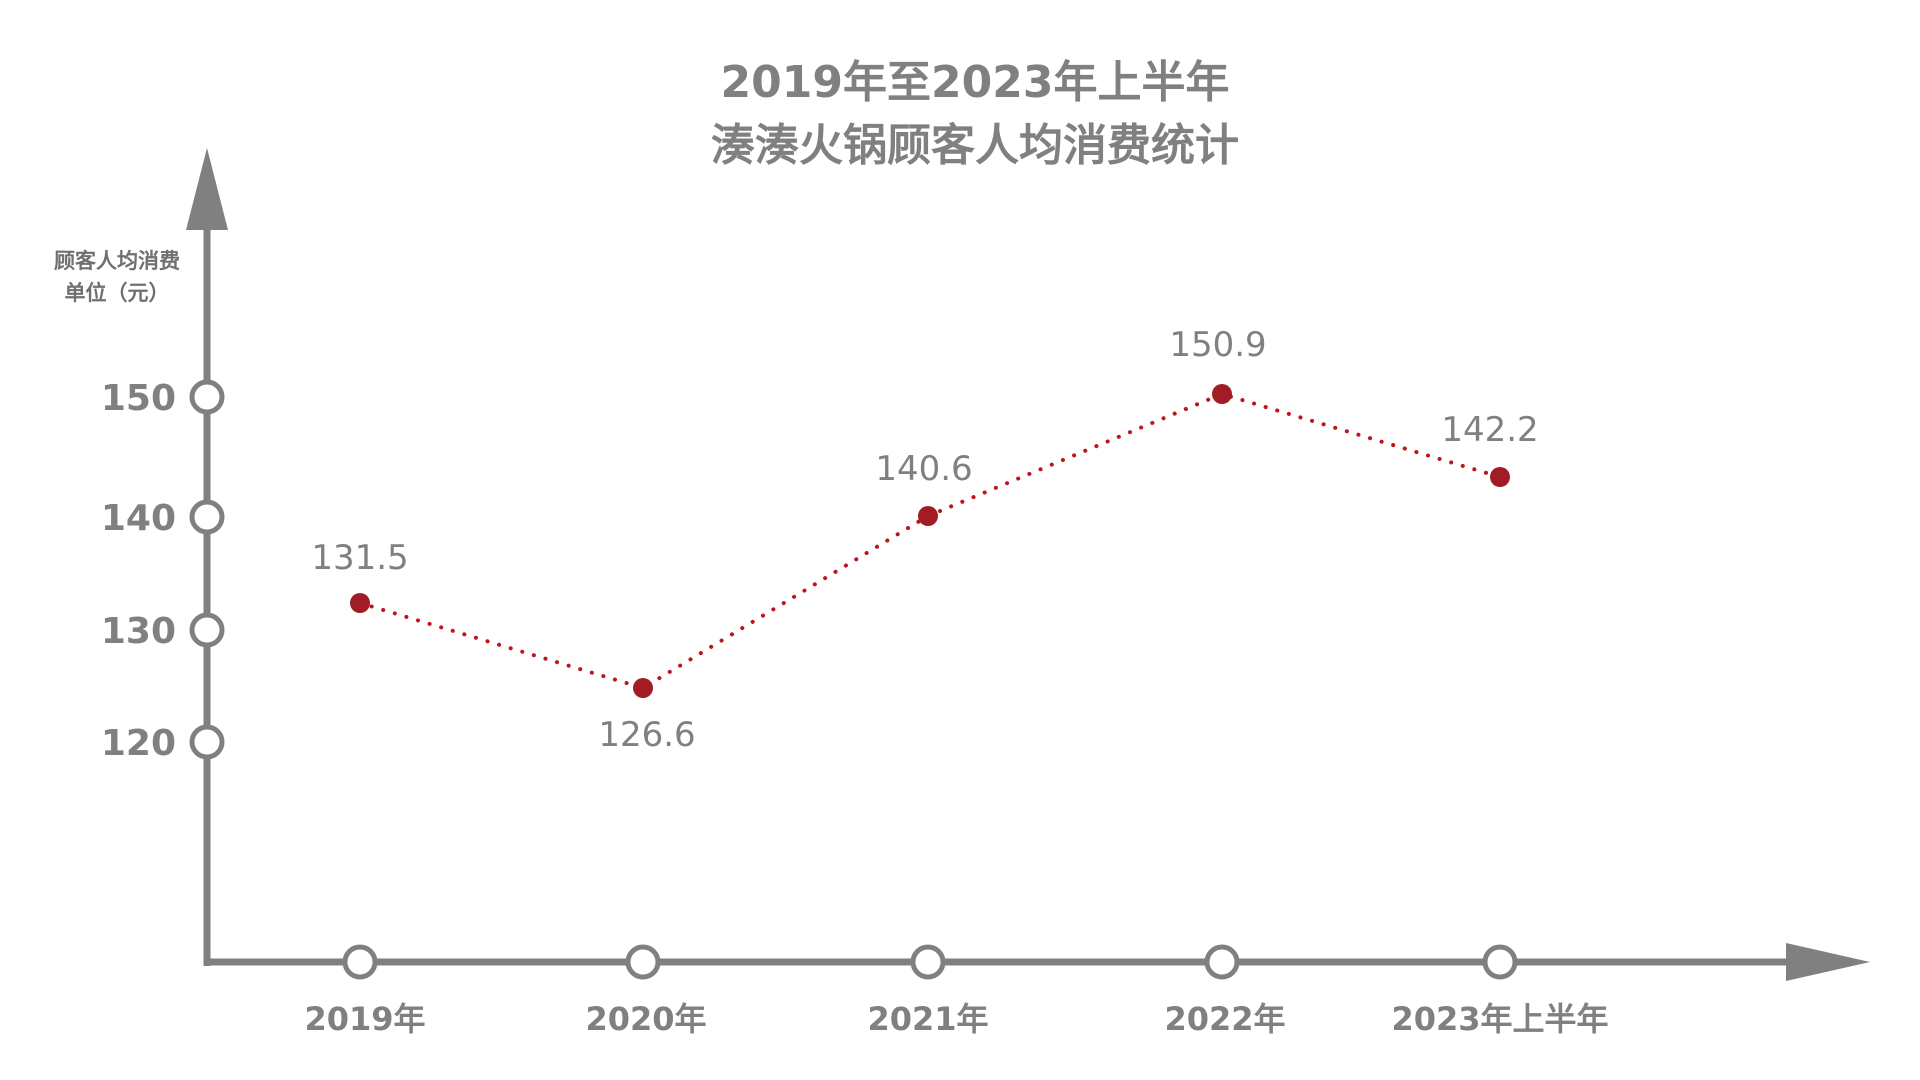 This screenshot has width=1920, height=1080. Describe the element at coordinates (359, 558) in the screenshot. I see `data-label-0: 131.5` at that location.